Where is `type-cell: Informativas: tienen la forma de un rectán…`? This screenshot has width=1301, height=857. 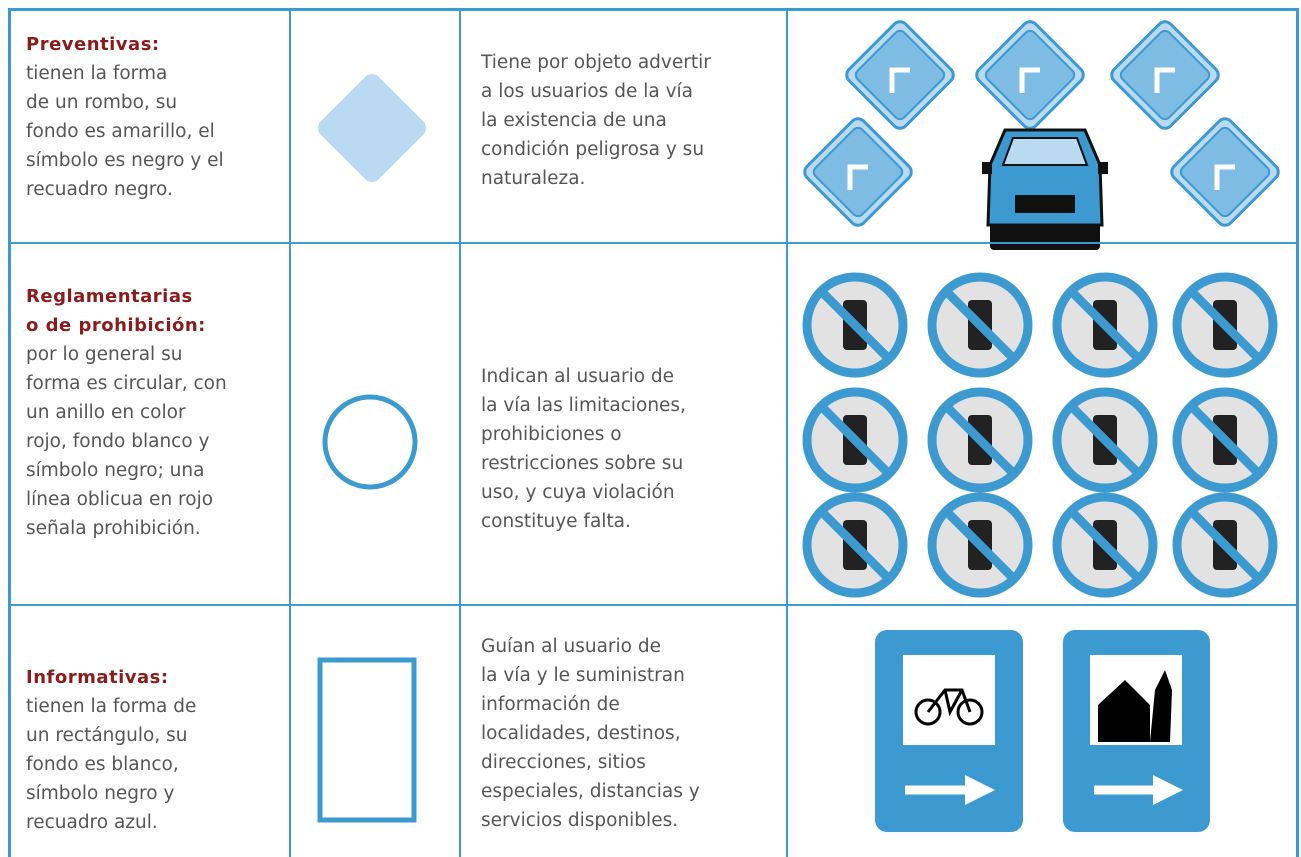 type-cell: Informativas: tienen la forma de un rectán… is located at coordinates (111, 750).